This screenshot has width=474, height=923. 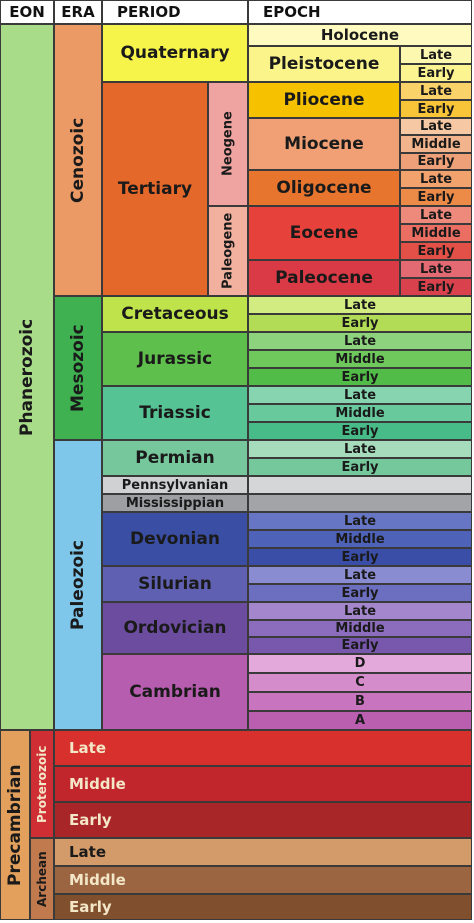 I want to click on subperiod-paleogene: Paleogene, so click(x=228, y=251).